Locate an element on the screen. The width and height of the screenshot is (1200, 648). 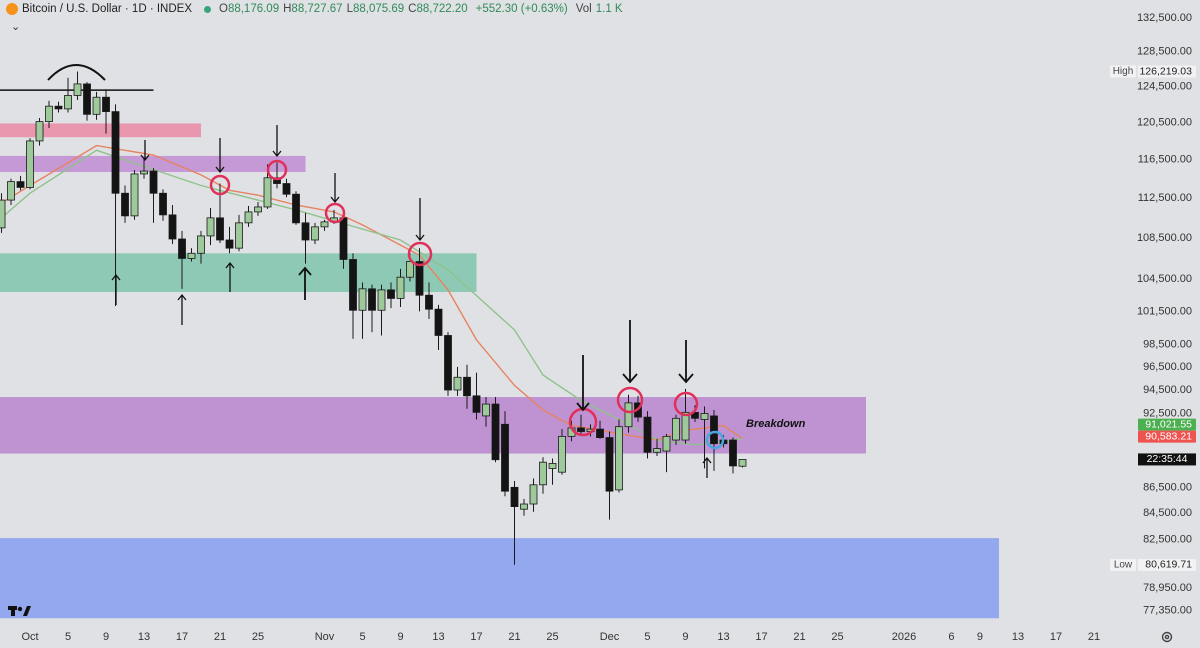
settings-icon is located at coordinates (1167, 637).